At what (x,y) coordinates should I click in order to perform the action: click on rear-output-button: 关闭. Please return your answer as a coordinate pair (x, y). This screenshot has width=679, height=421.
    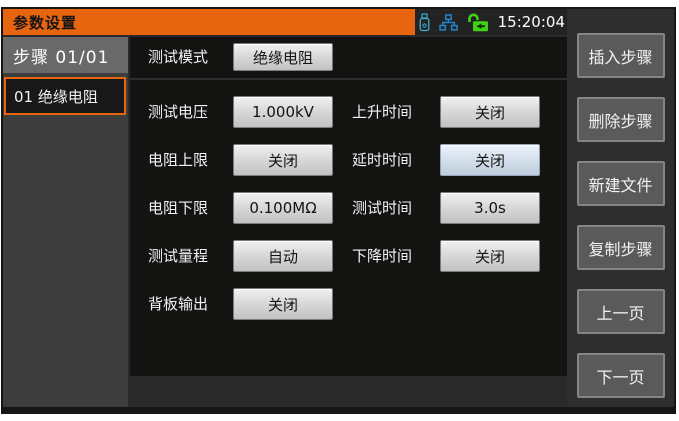
    Looking at the image, I should click on (283, 304).